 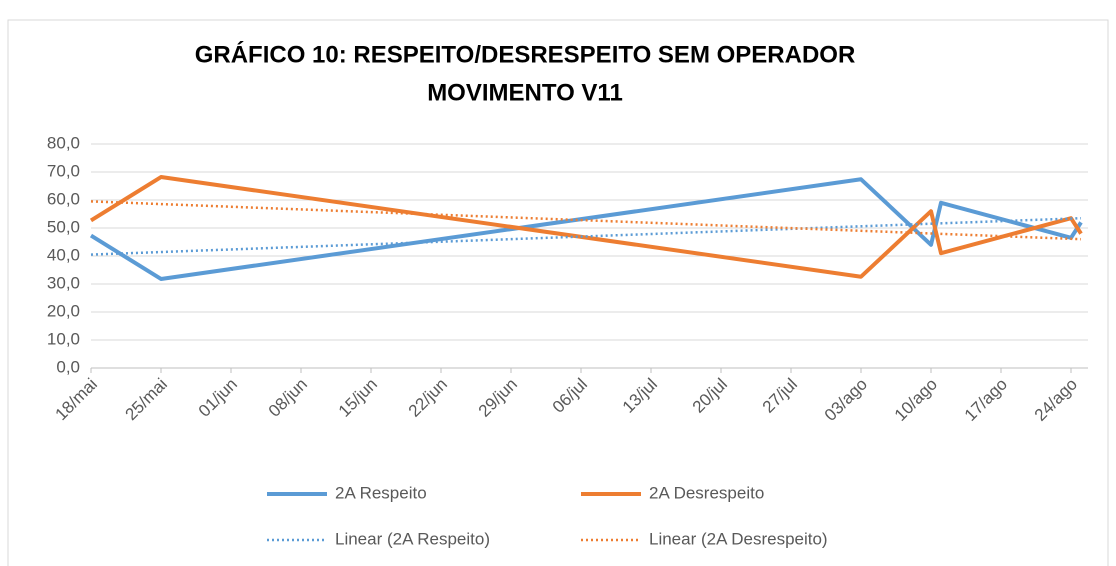 What do you see at coordinates (706, 492) in the screenshot?
I see `legend-label: 2A Desrespeito` at bounding box center [706, 492].